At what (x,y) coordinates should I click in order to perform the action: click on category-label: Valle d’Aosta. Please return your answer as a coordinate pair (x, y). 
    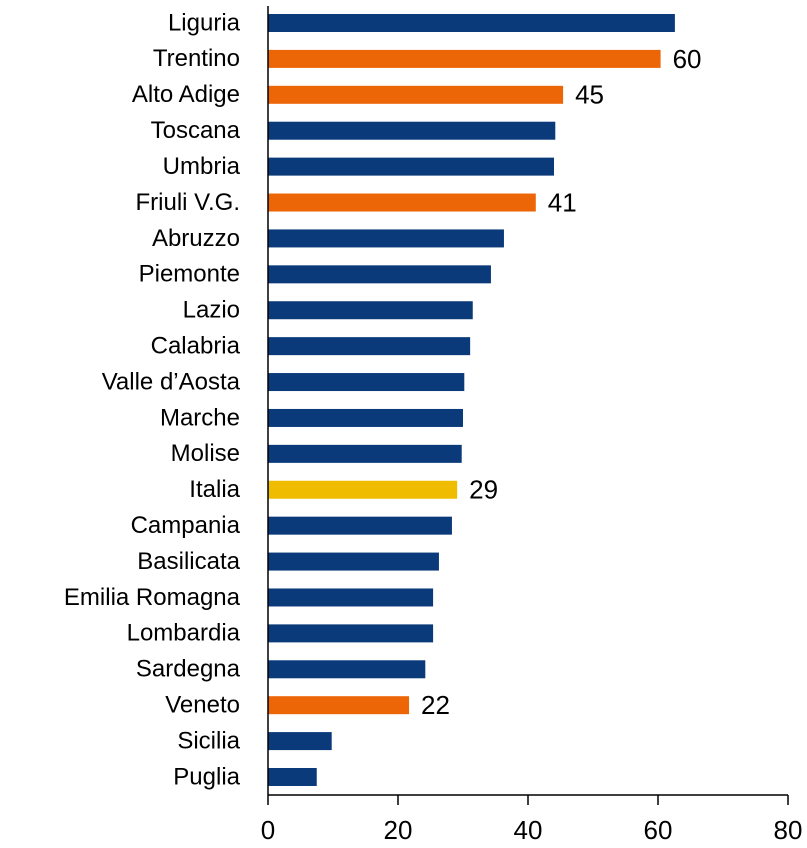
    Looking at the image, I should click on (171, 381).